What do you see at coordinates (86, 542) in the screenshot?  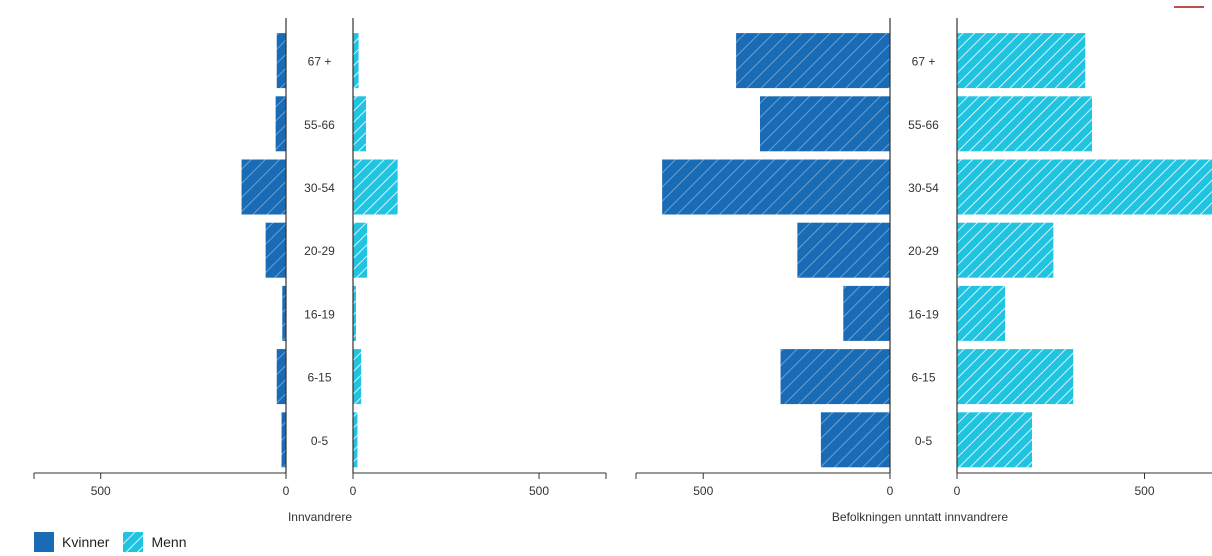 I see `legend-label-kvinner: Kvinner` at bounding box center [86, 542].